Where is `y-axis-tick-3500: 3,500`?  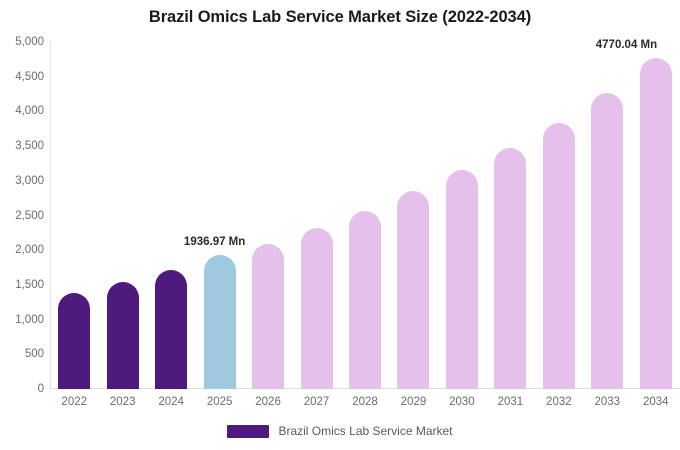 y-axis-tick-3500: 3,500 is located at coordinates (29, 146).